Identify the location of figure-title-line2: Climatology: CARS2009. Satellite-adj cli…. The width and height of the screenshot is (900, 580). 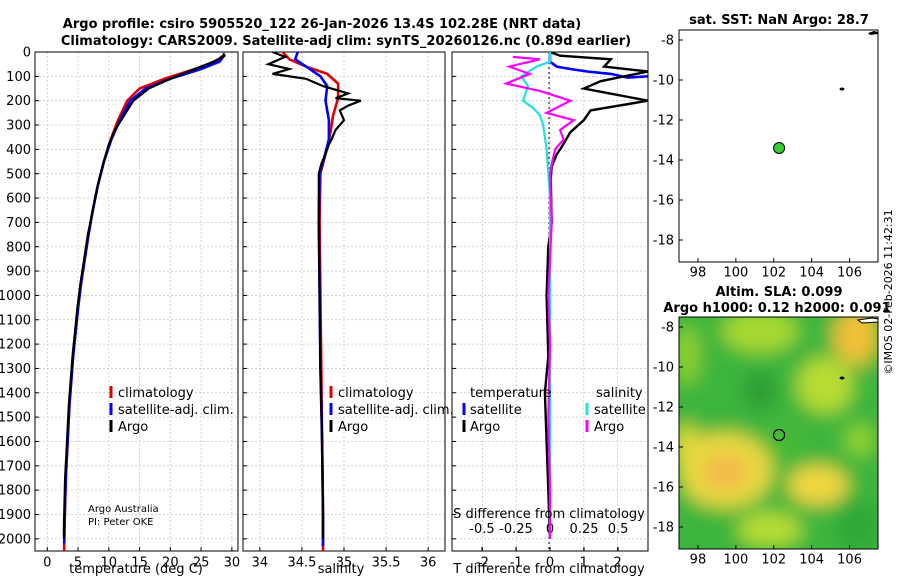
(346, 41).